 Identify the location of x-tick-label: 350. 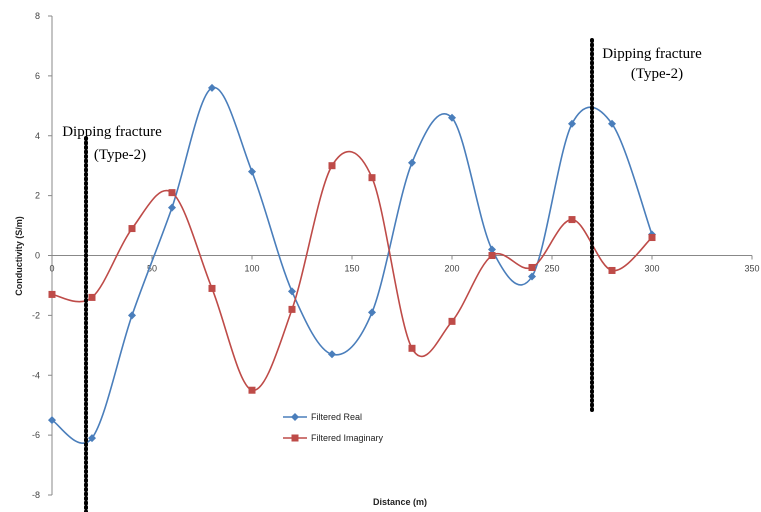
(751, 269).